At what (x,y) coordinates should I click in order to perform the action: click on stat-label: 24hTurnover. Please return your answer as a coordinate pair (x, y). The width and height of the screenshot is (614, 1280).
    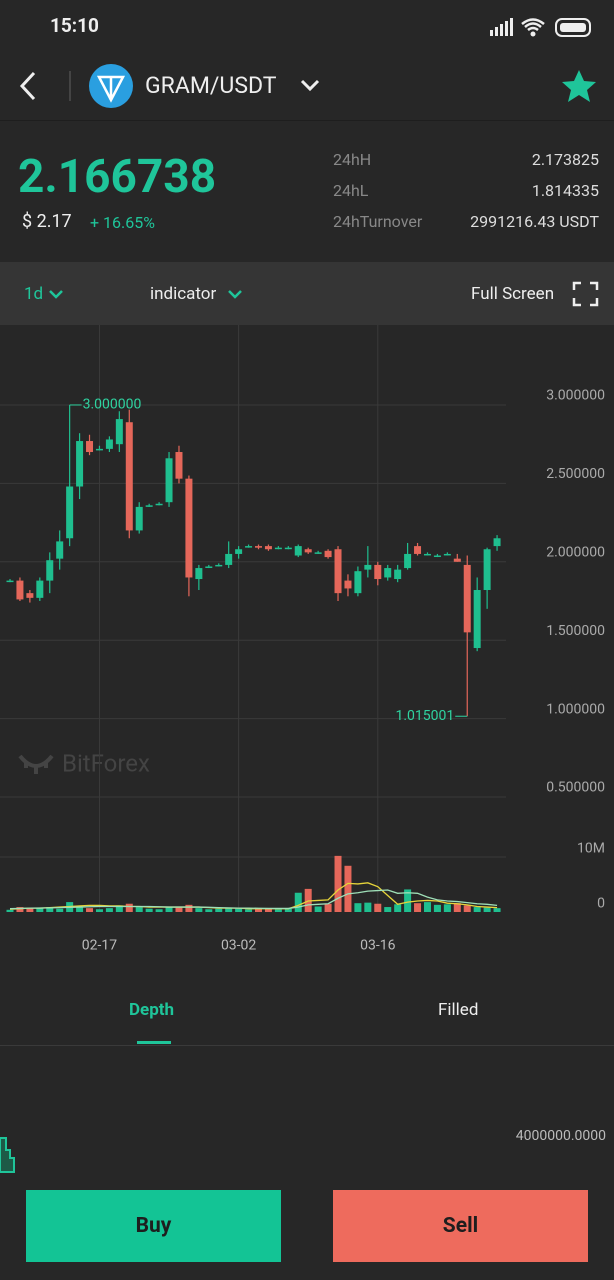
    Looking at the image, I should click on (378, 221).